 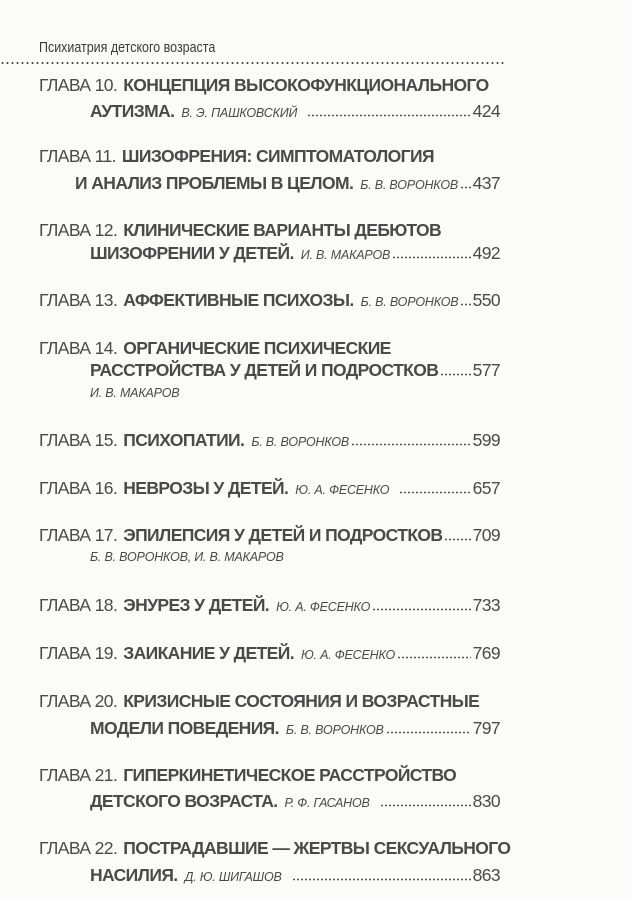 What do you see at coordinates (486, 183) in the screenshot?
I see `page-number: 437` at bounding box center [486, 183].